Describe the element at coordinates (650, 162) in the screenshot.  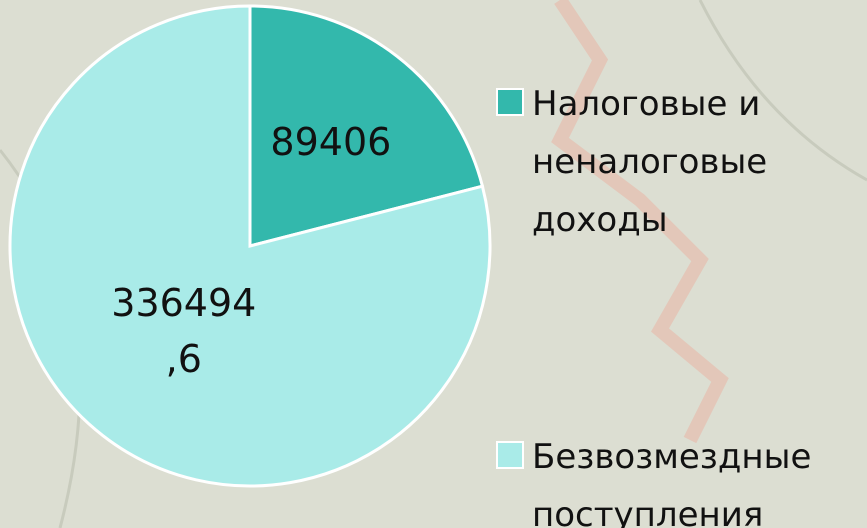
I see `legend-label: Налоговые и неналоговые доходы` at that location.